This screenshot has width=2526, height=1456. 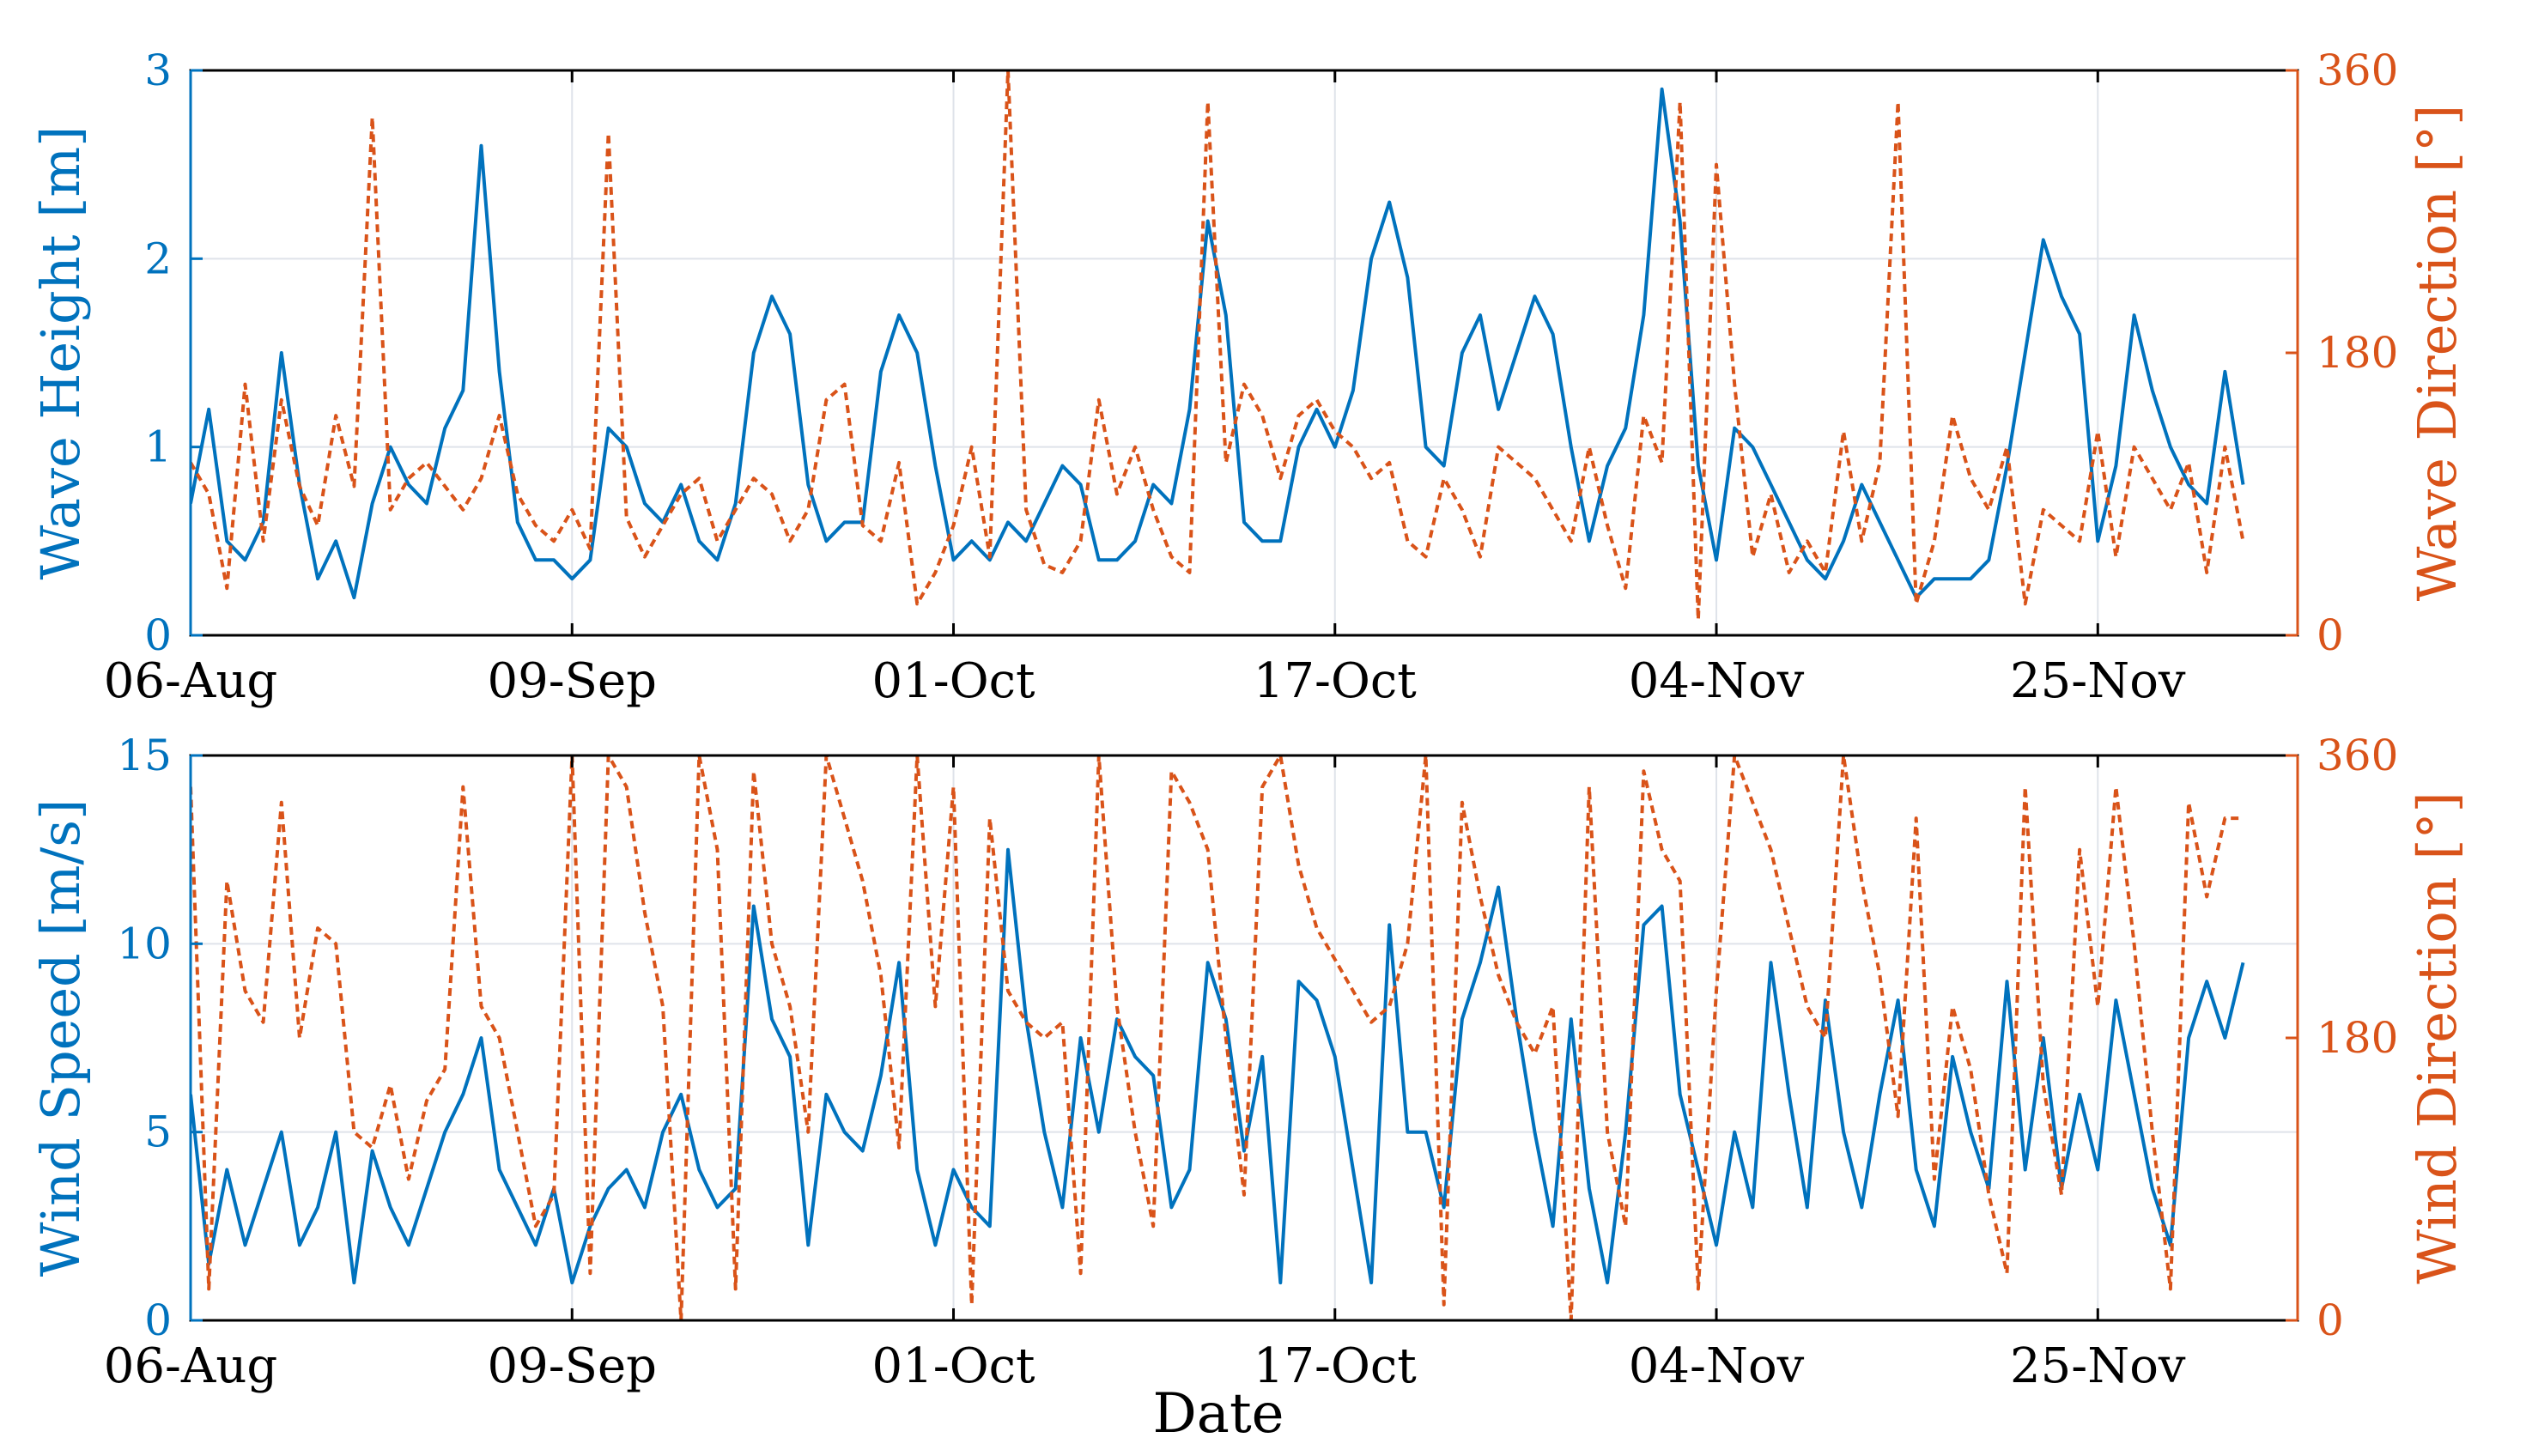 I want to click on wind-speed-axis-label: Wind Speed [m/s], so click(x=60, y=1038).